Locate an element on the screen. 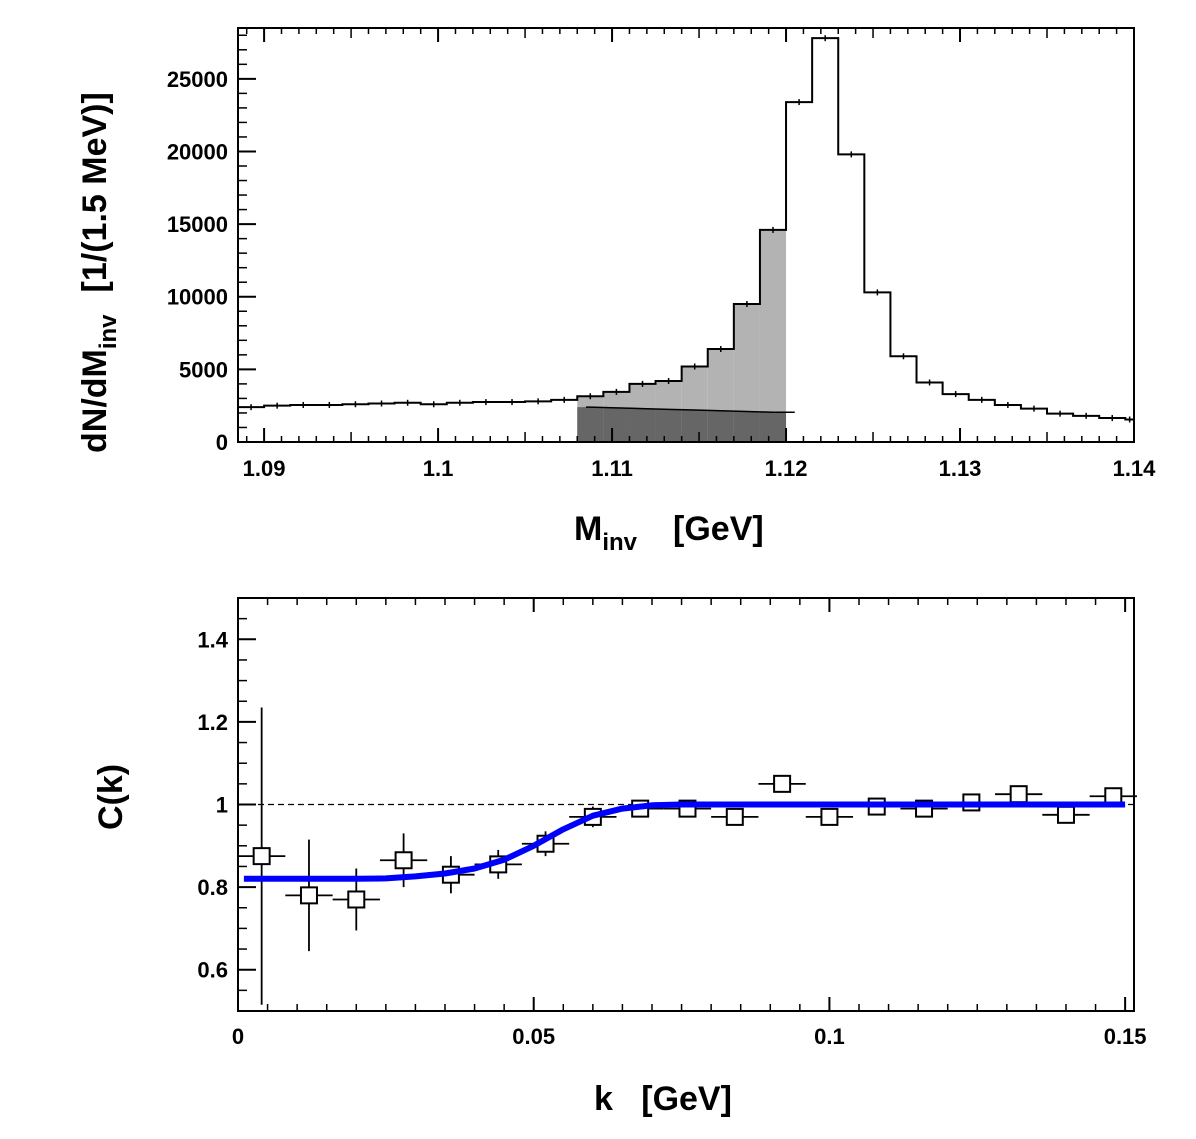  y-tick-label: 0.6 is located at coordinates (212, 970).